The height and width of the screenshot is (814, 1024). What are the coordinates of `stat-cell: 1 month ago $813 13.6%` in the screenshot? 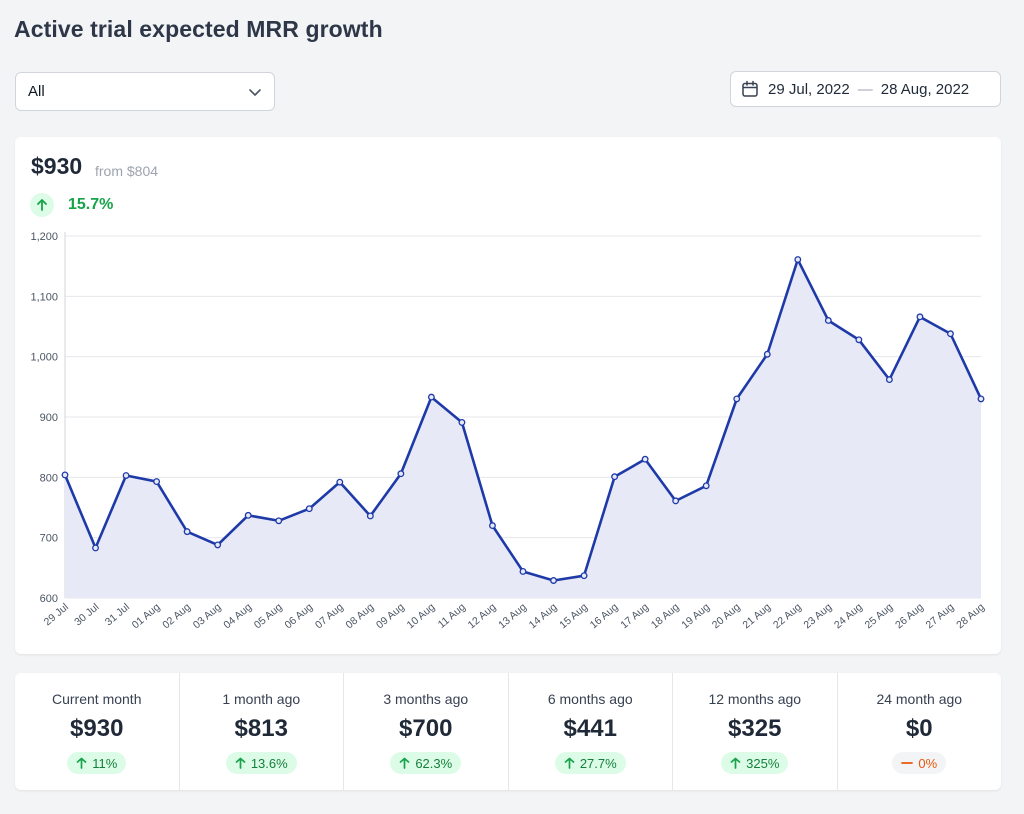 It's located at (262, 731).